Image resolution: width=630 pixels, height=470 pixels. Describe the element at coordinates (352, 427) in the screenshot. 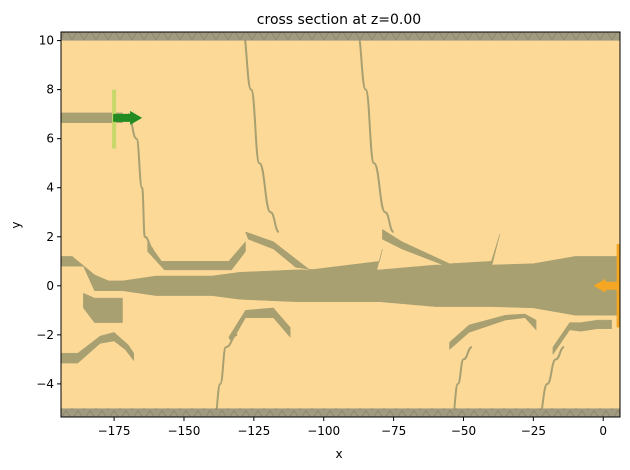

I see `x-axis-ticks: −175 −150 −125 −100 −75 −50 −25 0` at that location.